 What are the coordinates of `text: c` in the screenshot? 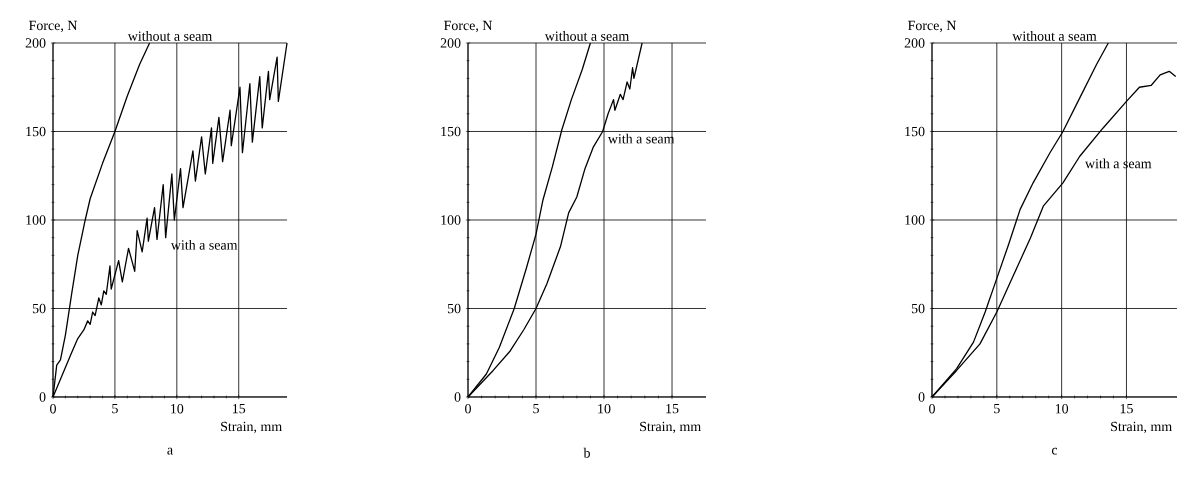 It's located at (1054, 451).